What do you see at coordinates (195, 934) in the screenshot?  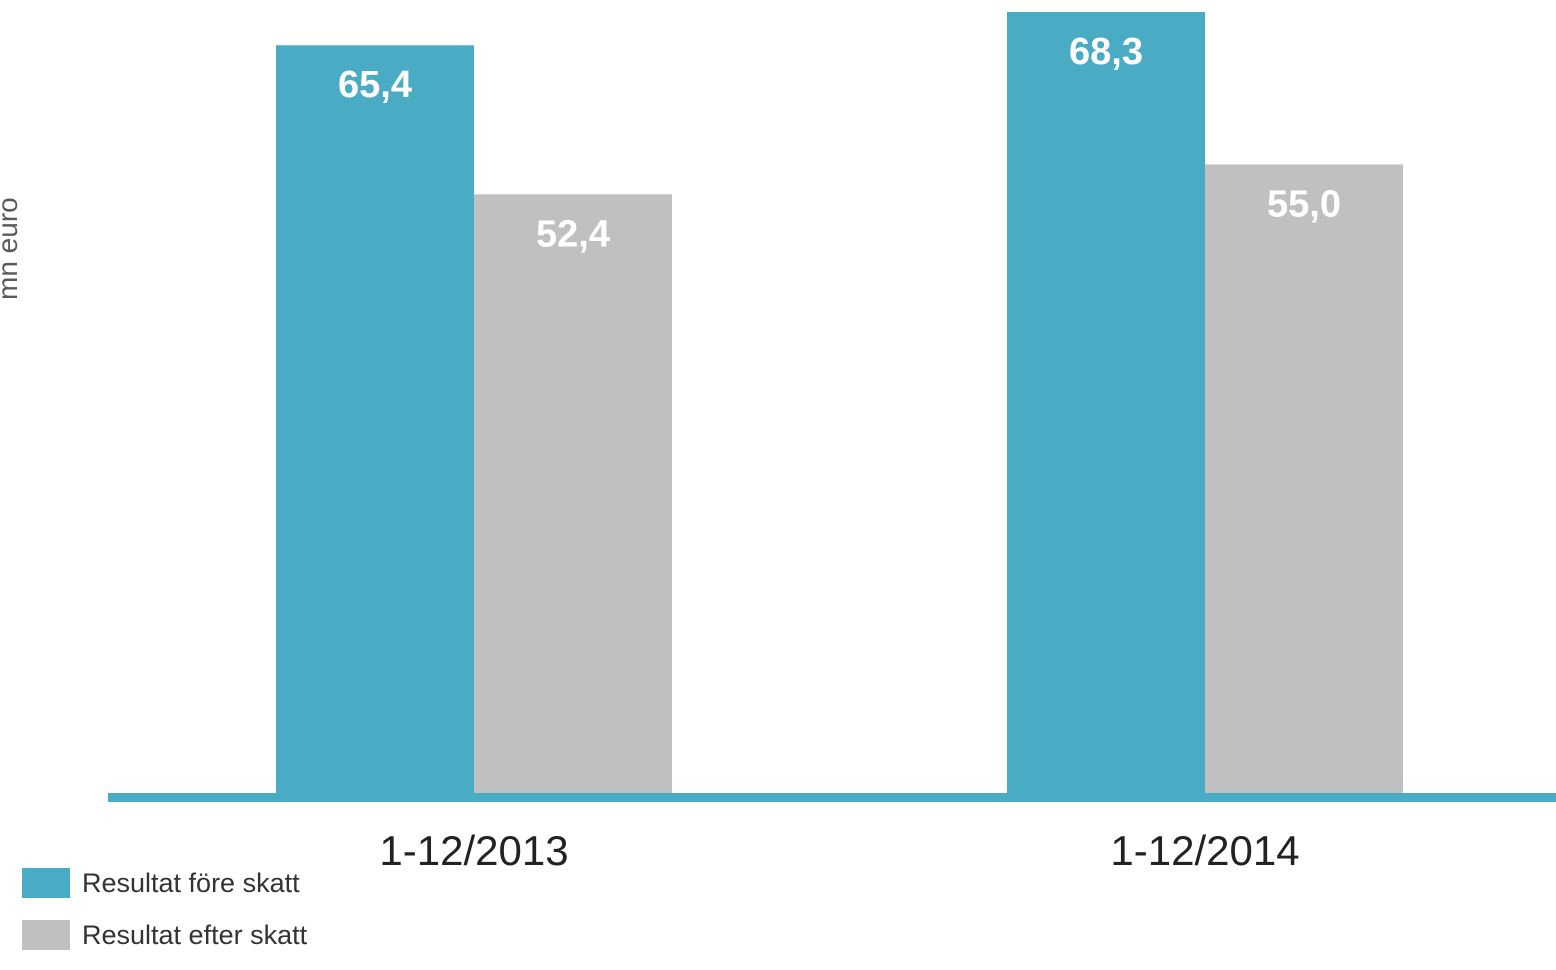 I see `legend-label-after-tax: Resultat efter skatt` at bounding box center [195, 934].